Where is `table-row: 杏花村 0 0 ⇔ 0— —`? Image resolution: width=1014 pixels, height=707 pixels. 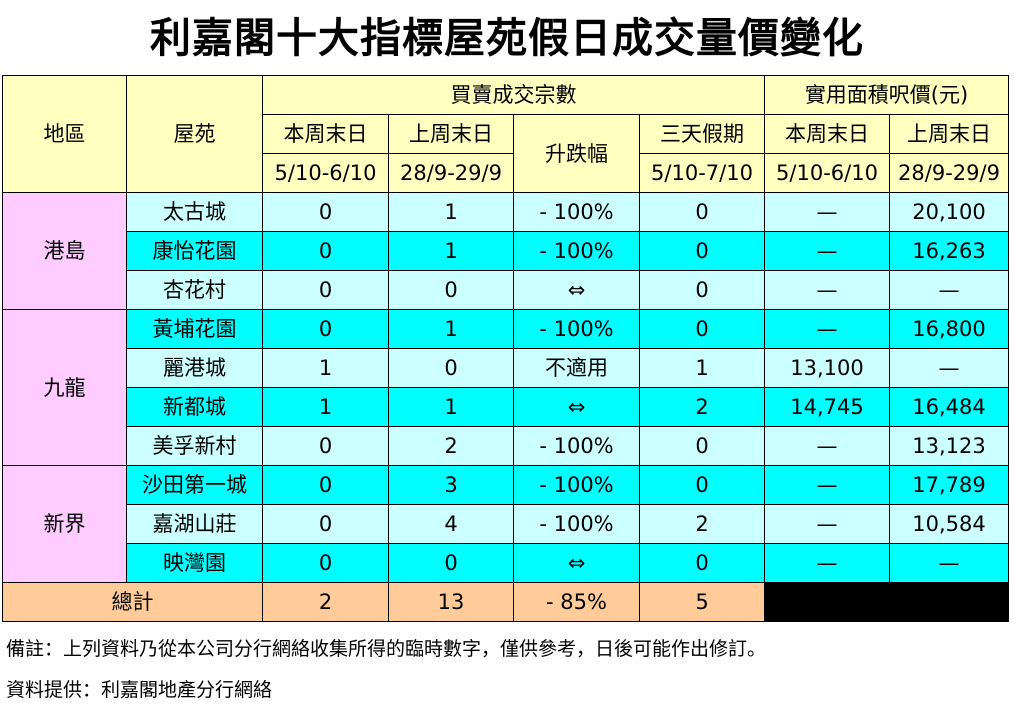 table-row: 杏花村 0 0 ⇔ 0— — is located at coordinates (506, 290).